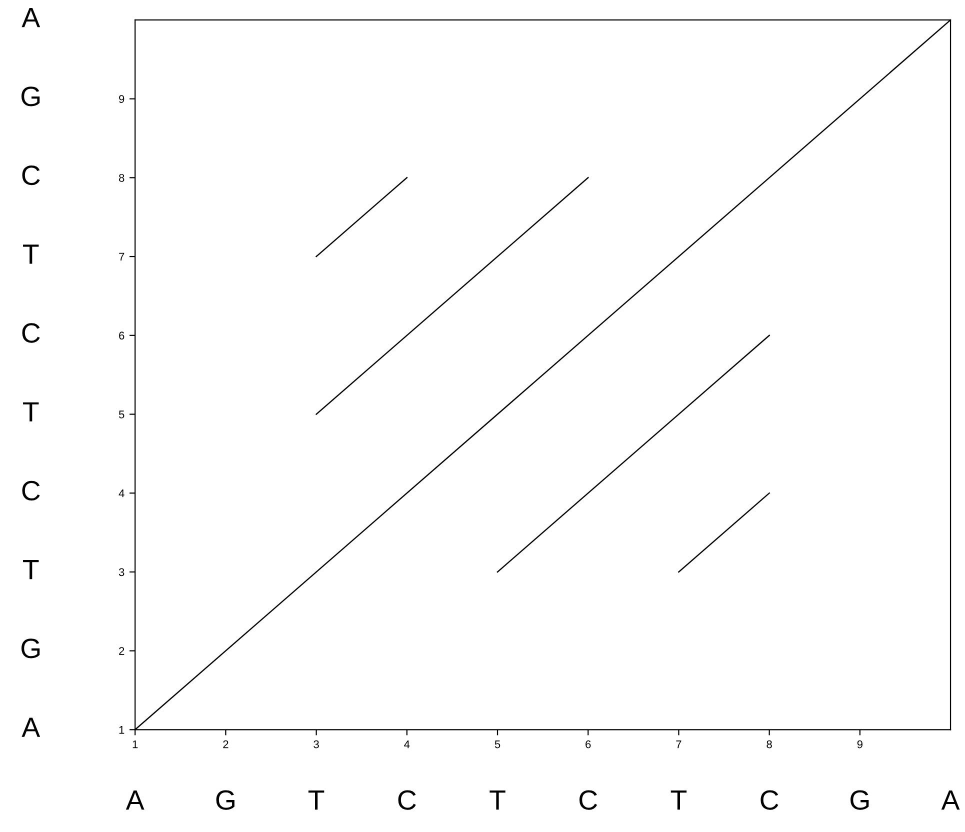 This screenshot has height=832, width=965. Describe the element at coordinates (497, 744) in the screenshot. I see `x-tick-label: 5` at that location.